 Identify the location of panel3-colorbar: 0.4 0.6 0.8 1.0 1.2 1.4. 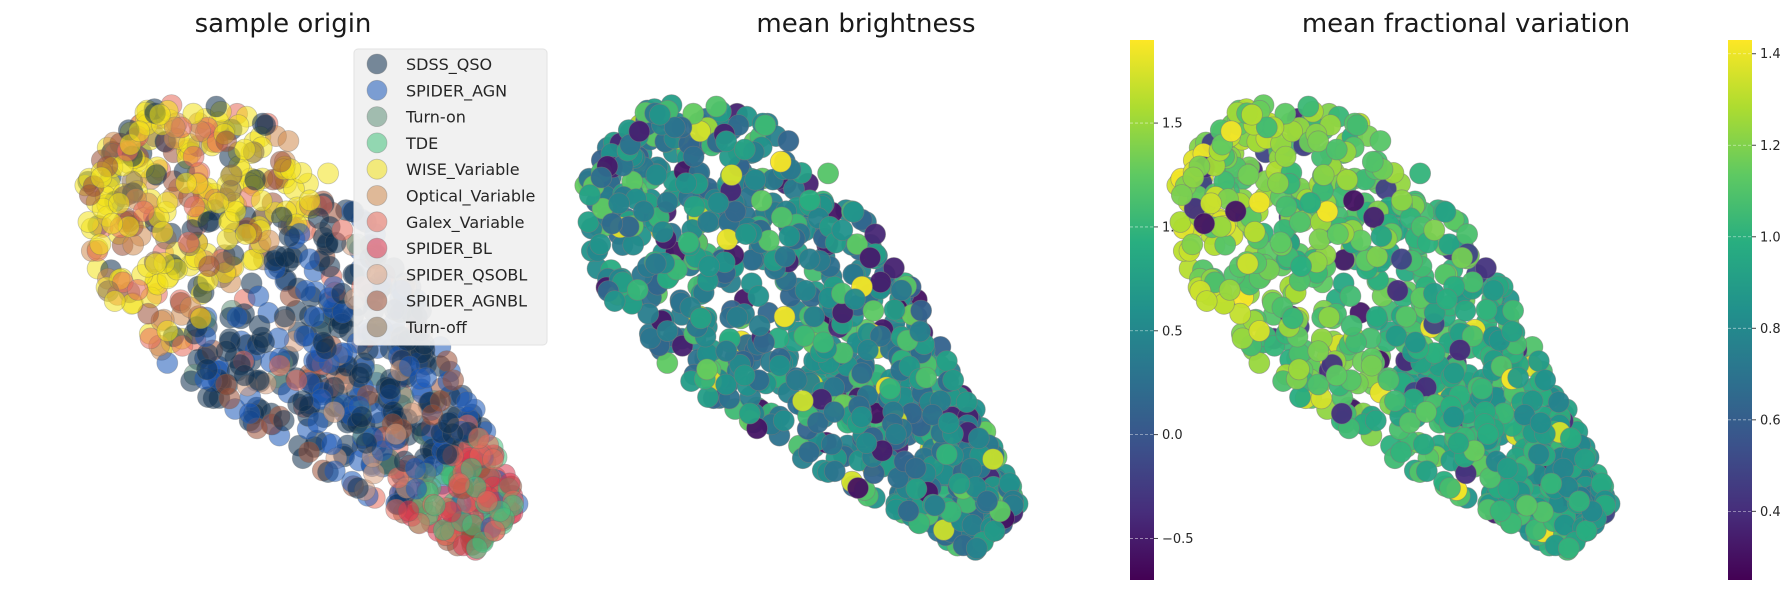
(1754, 310).